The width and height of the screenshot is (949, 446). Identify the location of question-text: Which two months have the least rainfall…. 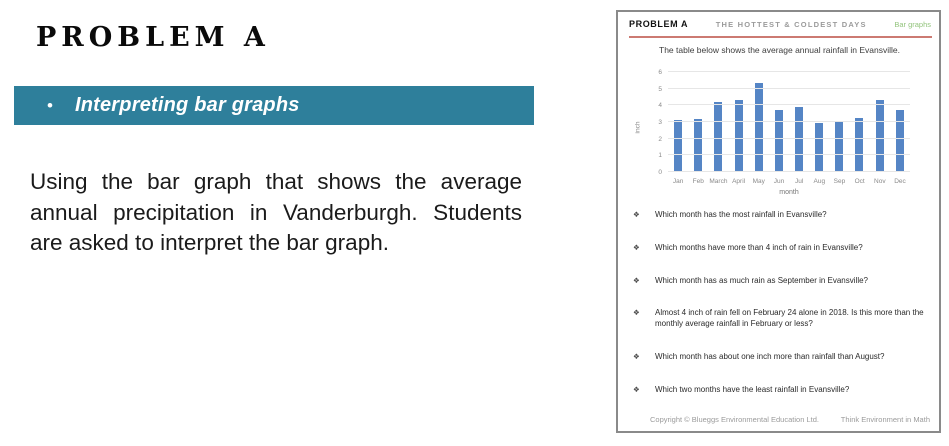
(752, 389).